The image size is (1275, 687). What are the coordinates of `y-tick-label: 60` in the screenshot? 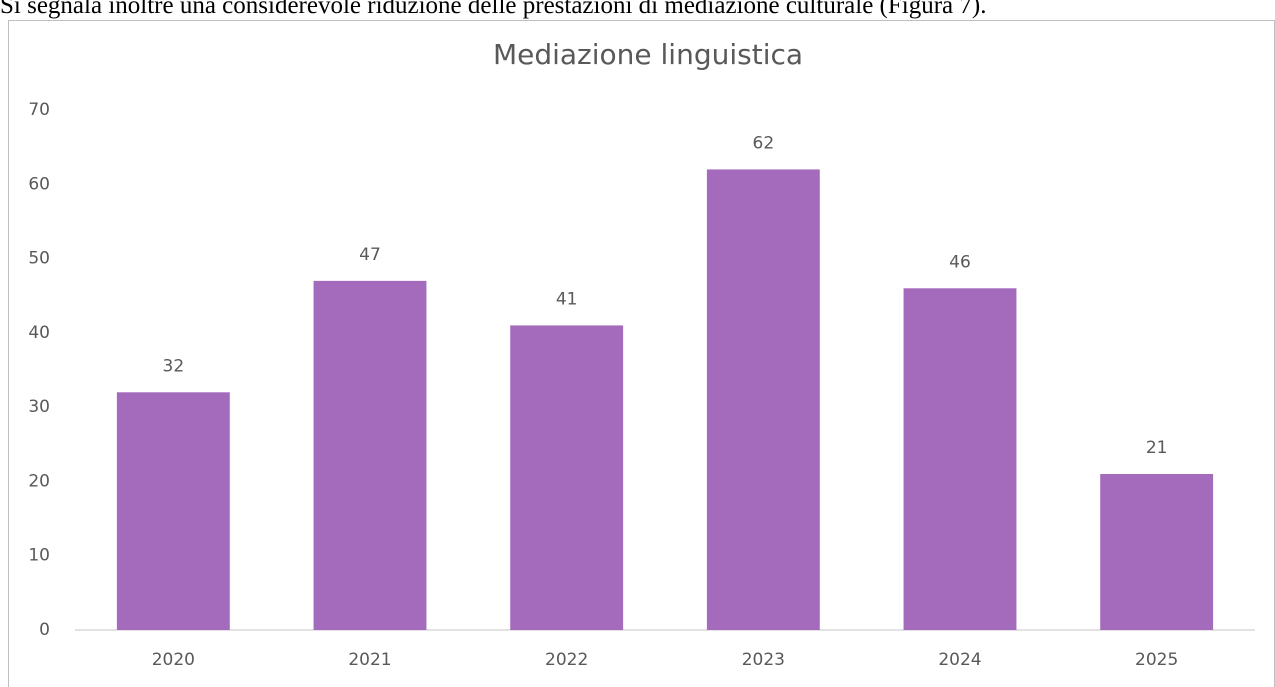 It's located at (39, 184).